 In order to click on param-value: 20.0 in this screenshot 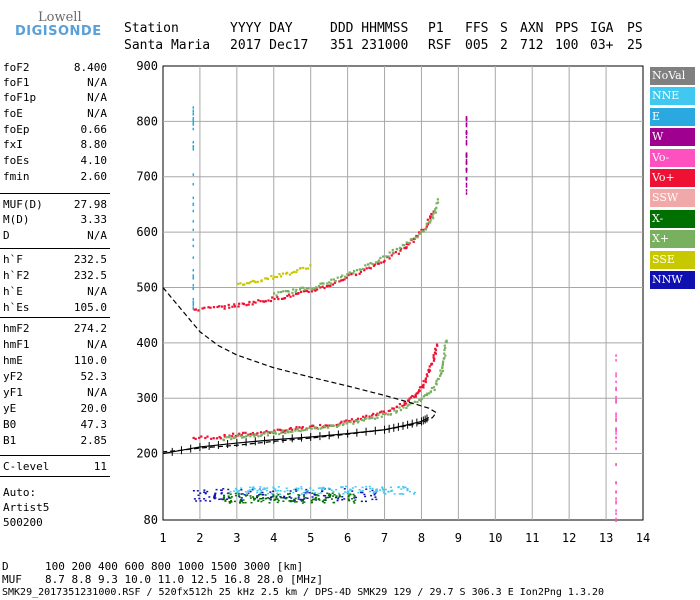, I will do `click(94, 408)`.